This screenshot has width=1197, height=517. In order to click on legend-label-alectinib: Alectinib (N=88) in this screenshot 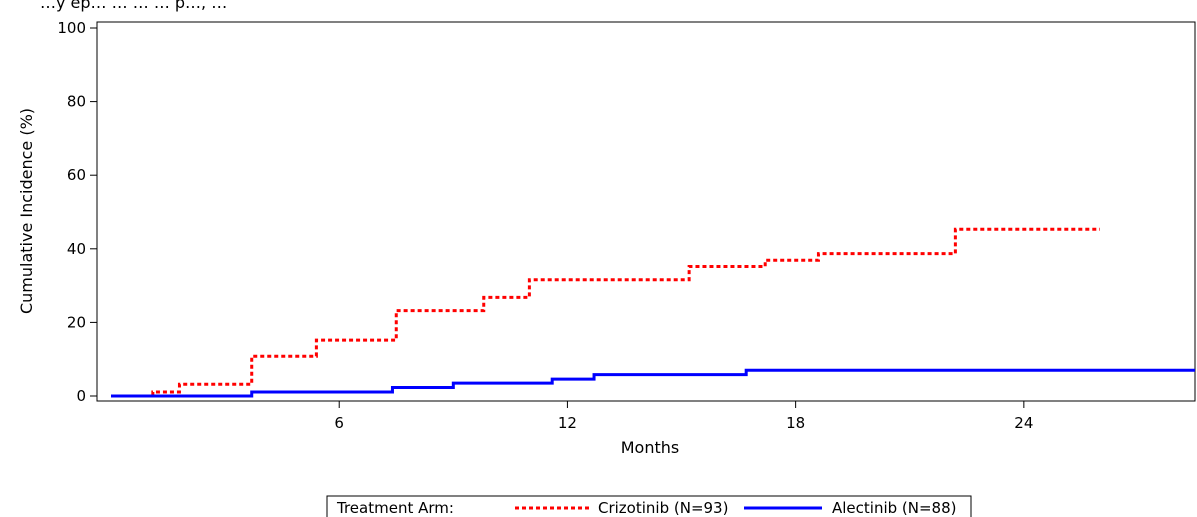, I will do `click(894, 508)`.